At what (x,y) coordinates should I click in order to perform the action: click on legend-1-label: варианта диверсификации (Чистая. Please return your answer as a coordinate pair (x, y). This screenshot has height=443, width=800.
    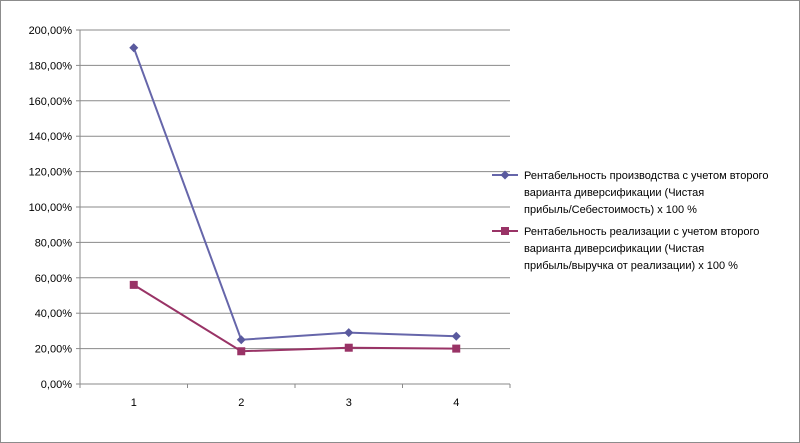
    Looking at the image, I should click on (614, 193).